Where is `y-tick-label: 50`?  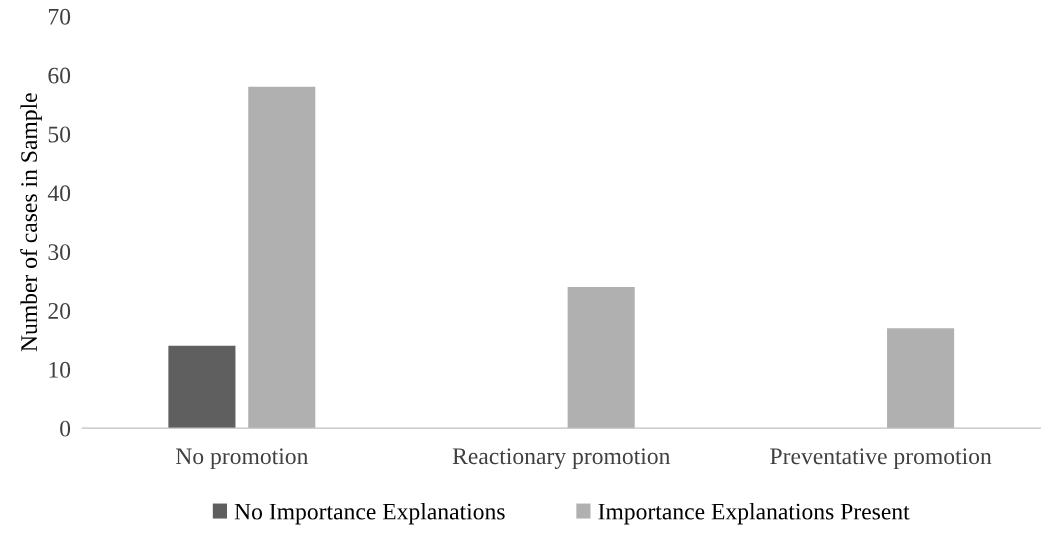
y-tick-label: 50 is located at coordinates (59, 134).